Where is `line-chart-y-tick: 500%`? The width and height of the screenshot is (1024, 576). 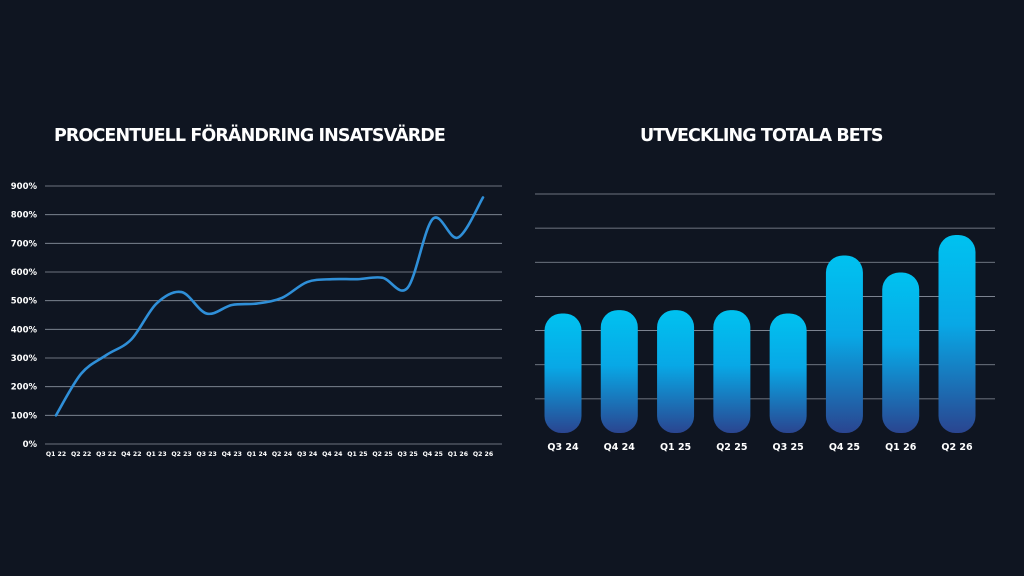
line-chart-y-tick: 500% is located at coordinates (24, 302).